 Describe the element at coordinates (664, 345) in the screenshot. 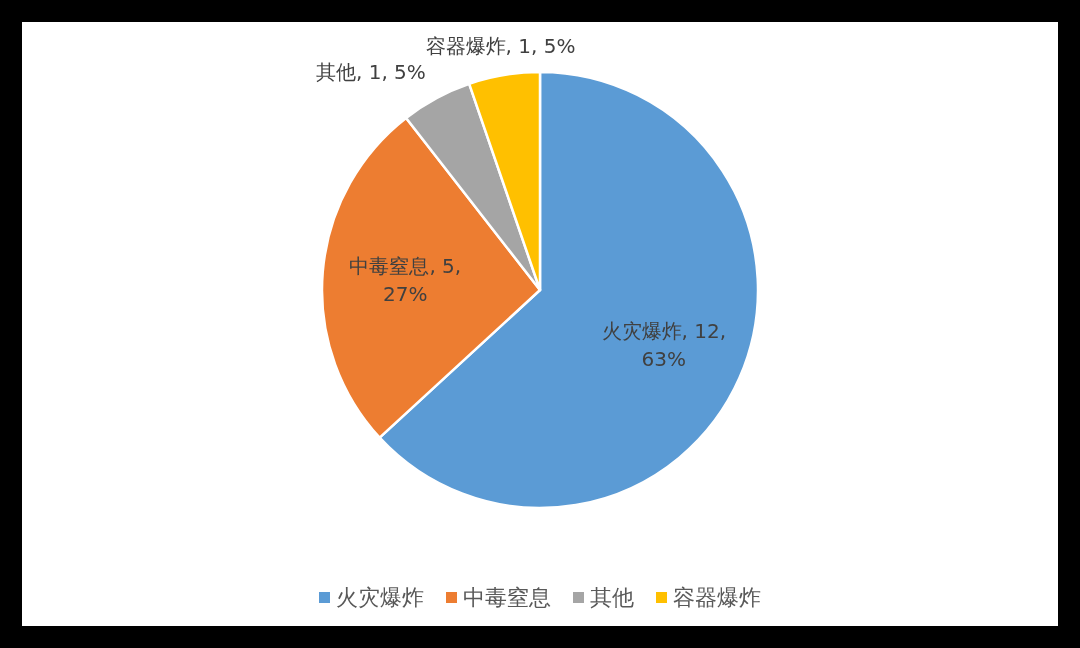

I see `data-label: 火灾爆炸, 12, 63%` at that location.